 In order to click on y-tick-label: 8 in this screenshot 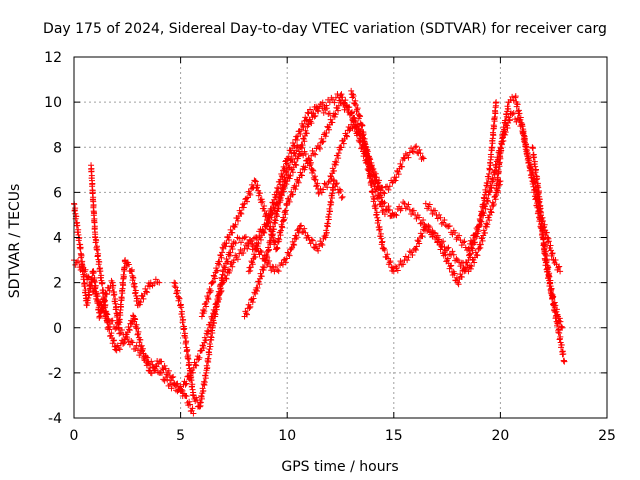, I will do `click(57, 148)`.